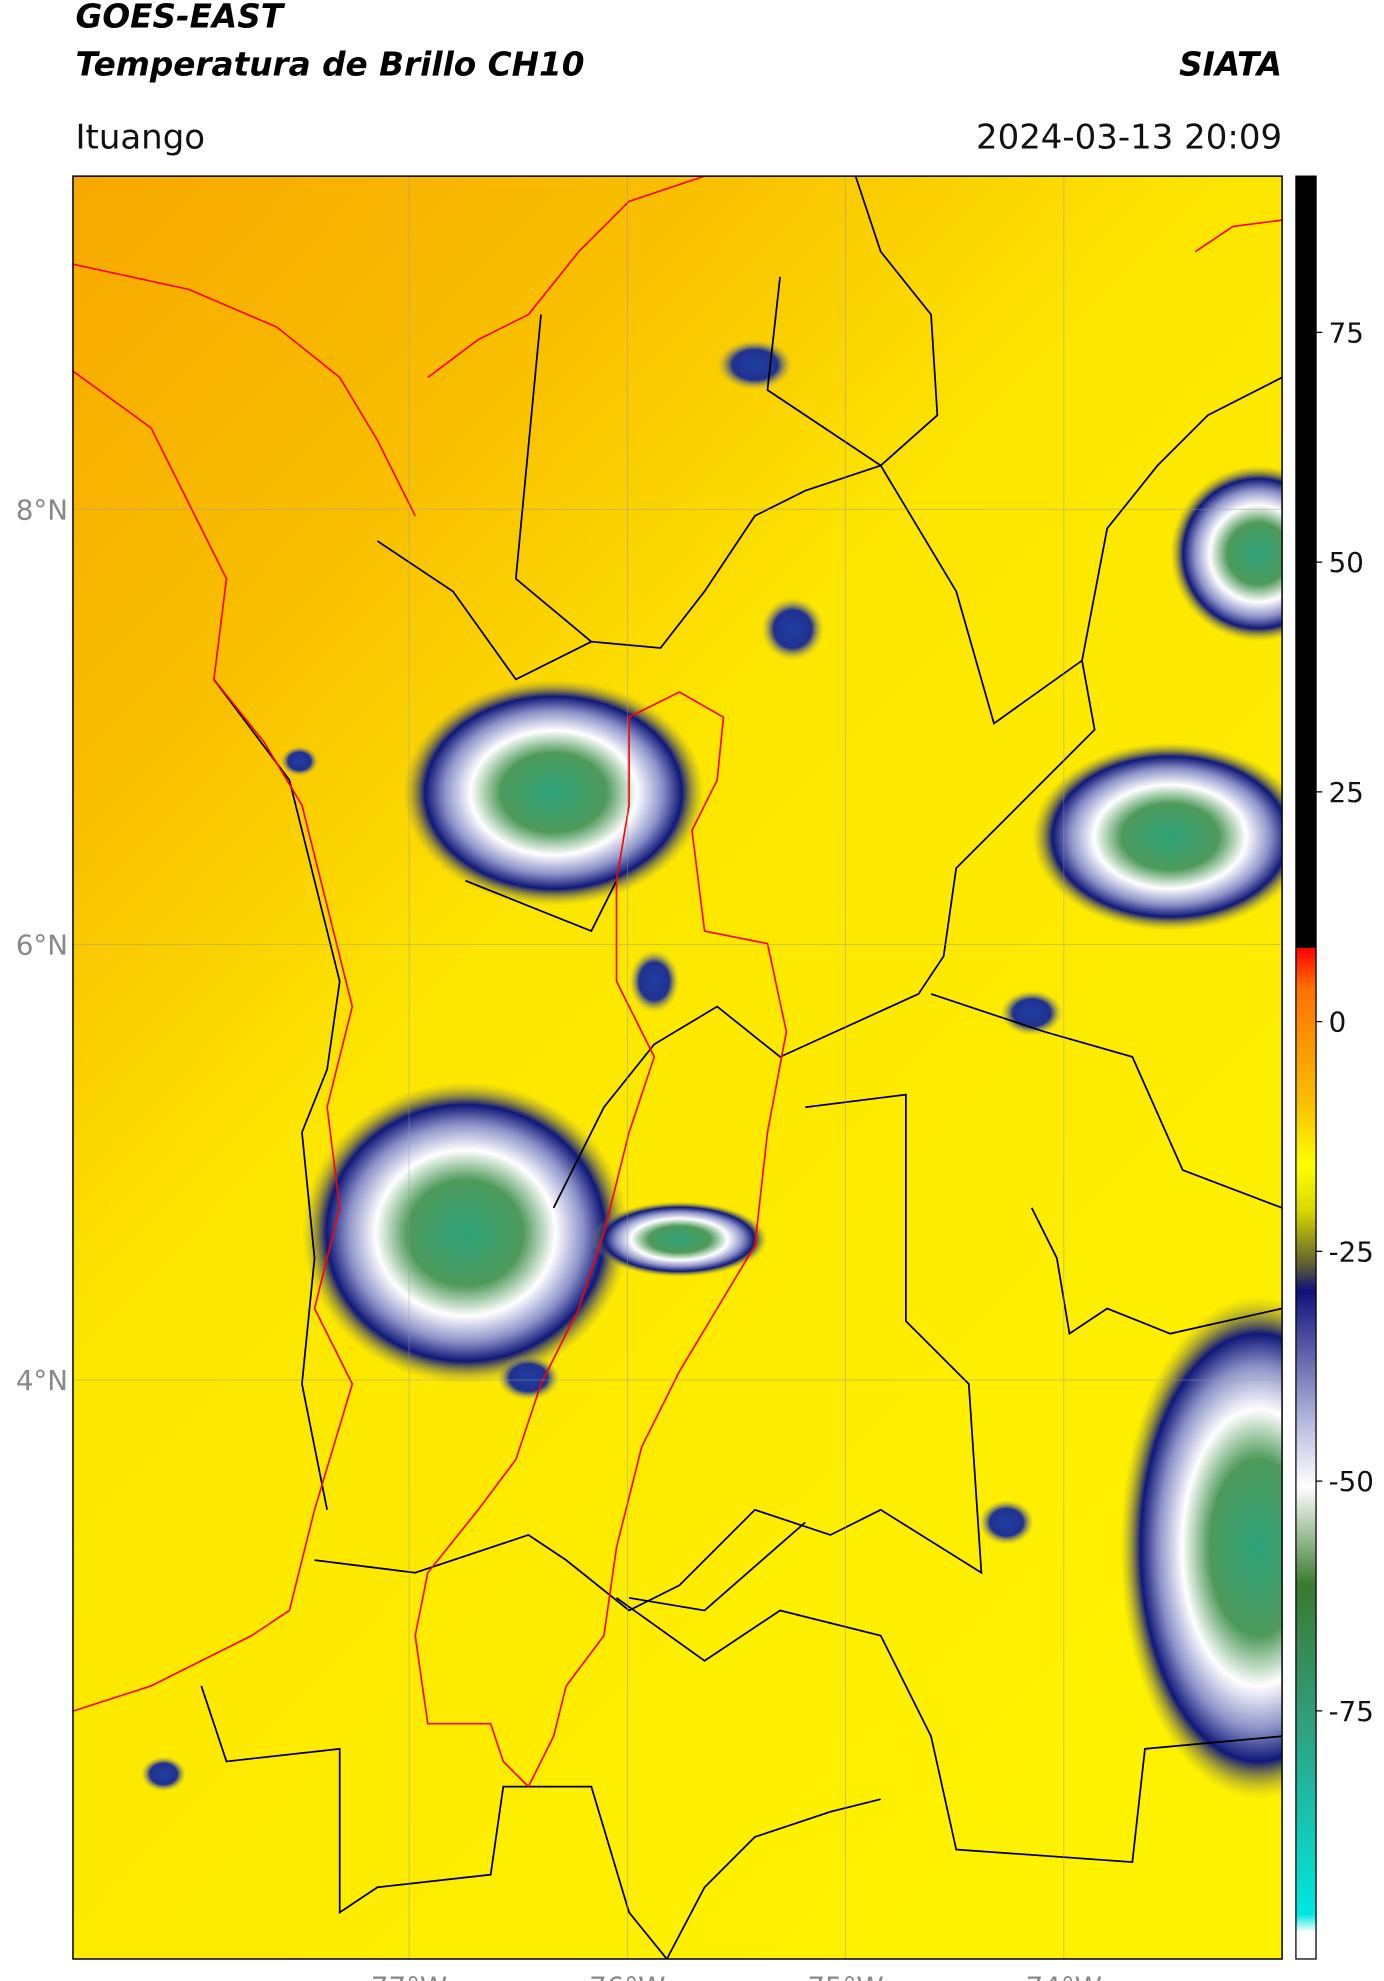 The image size is (1384, 1981). What do you see at coordinates (1351, 1711) in the screenshot?
I see `colorbar-tick-label: -75` at bounding box center [1351, 1711].